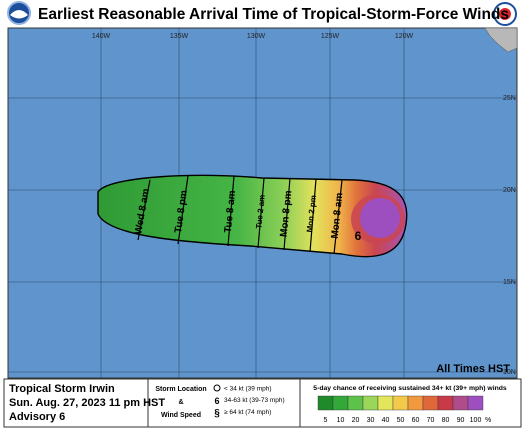 This screenshot has height=435, width=525. I want to click on scale-label: 10, so click(341, 420).